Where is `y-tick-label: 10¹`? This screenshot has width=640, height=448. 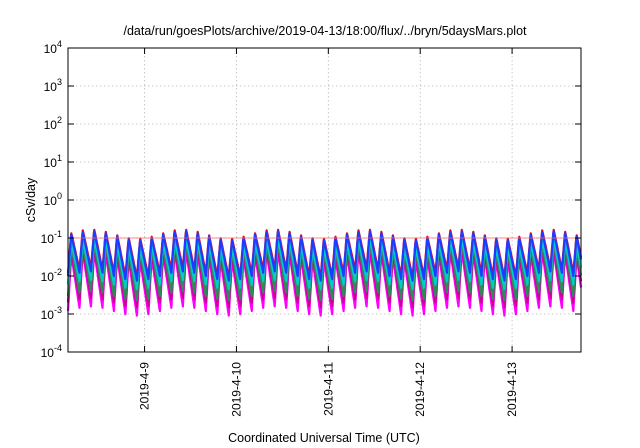
y-tick-label: 10¹ is located at coordinates (53, 161).